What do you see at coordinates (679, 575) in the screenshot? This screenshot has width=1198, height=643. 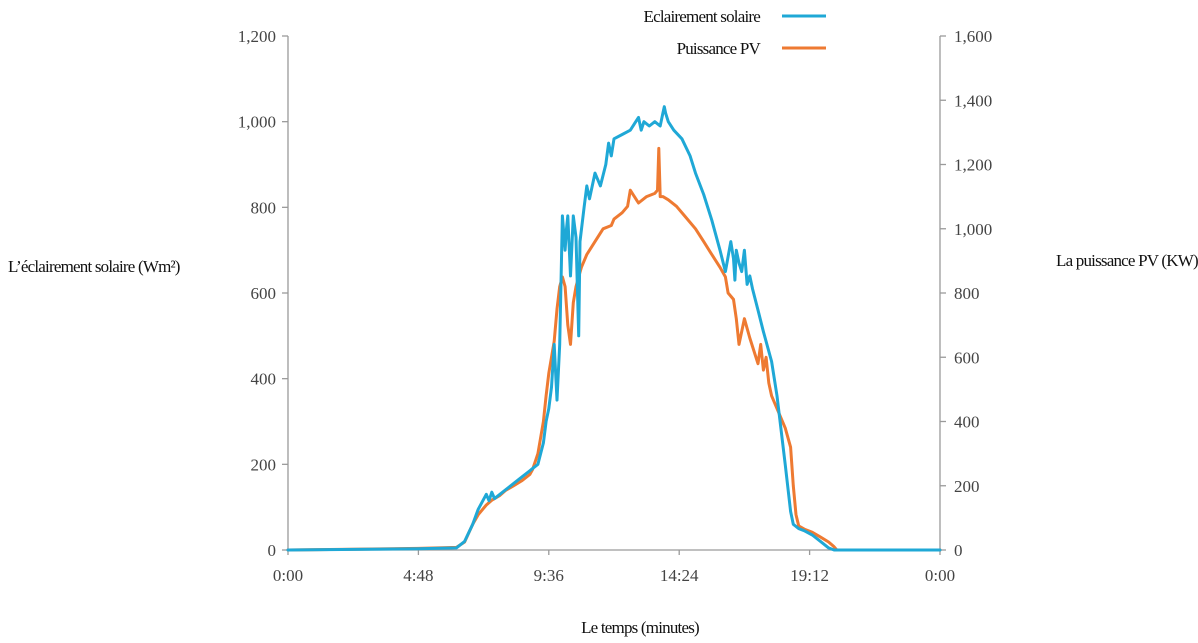 I see `x-tick-label: 14:24` at bounding box center [679, 575].